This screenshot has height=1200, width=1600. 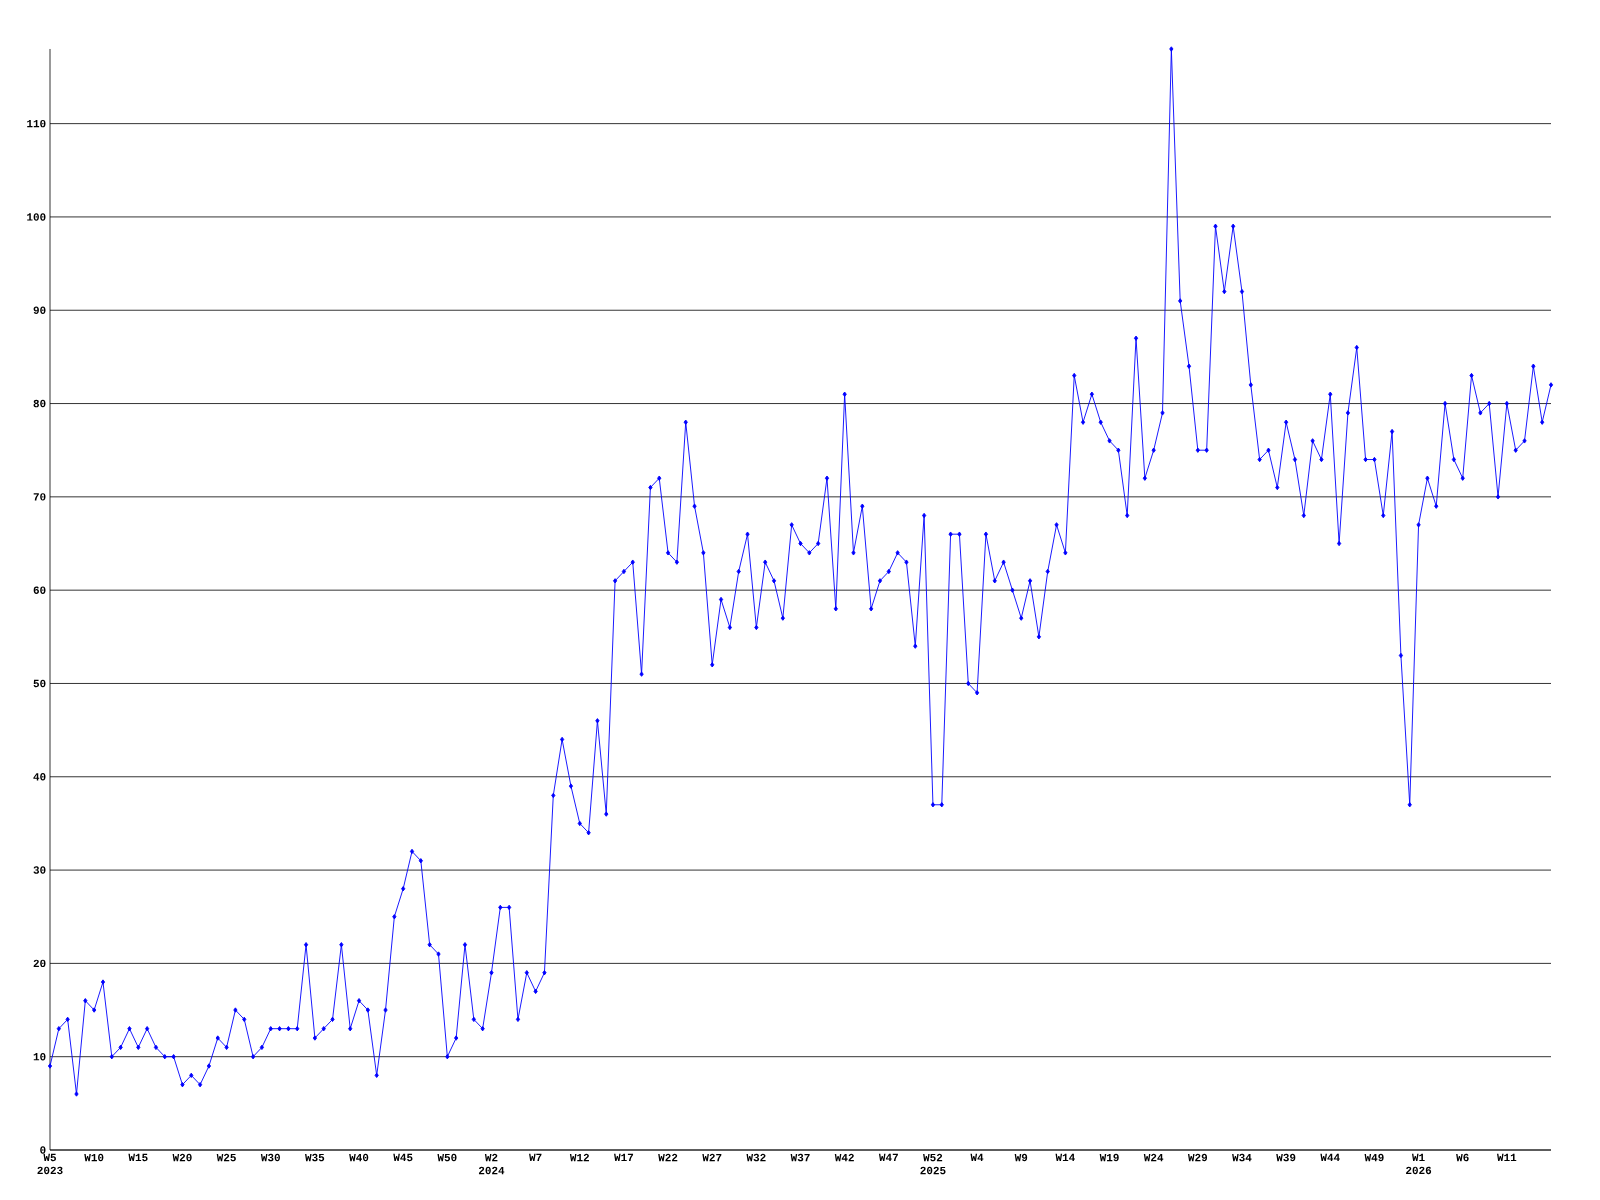 What do you see at coordinates (138, 1157) in the screenshot?
I see `x-tick-label: W15` at bounding box center [138, 1157].